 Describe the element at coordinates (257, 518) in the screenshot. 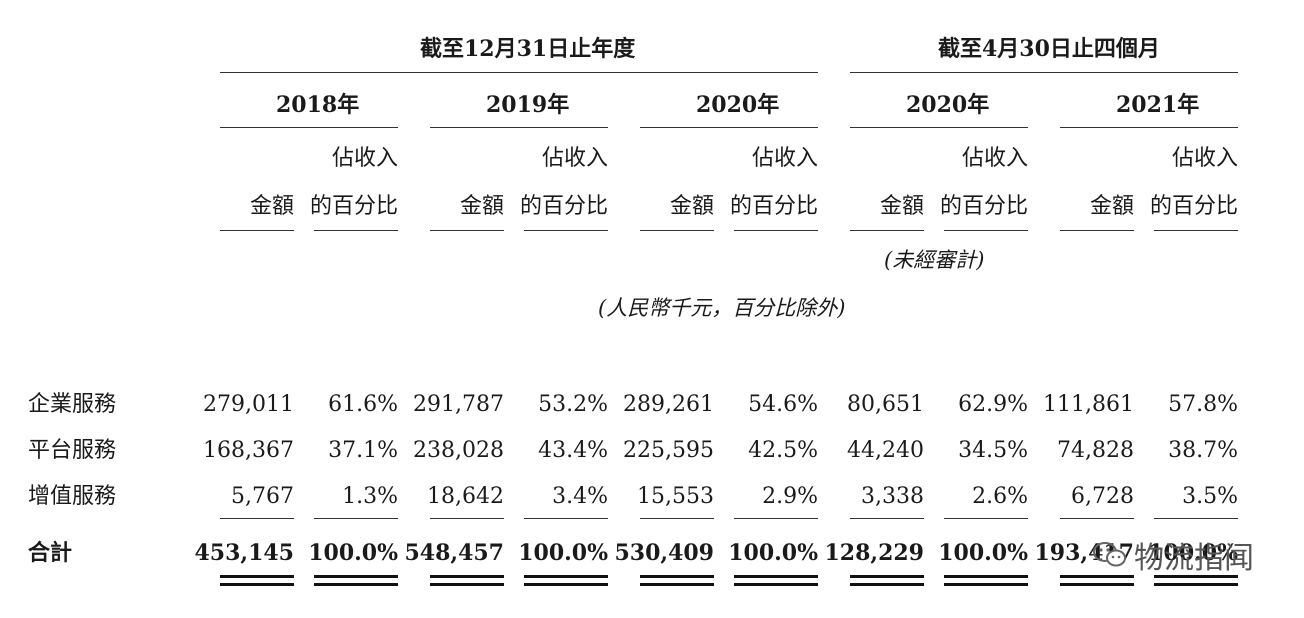

I see `subtotal-rule-amount-2018` at that location.